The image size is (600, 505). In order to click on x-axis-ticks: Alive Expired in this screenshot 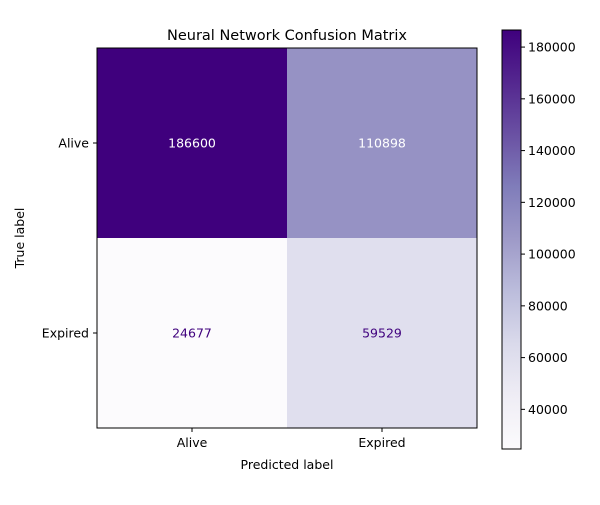, I will do `click(291, 439)`.